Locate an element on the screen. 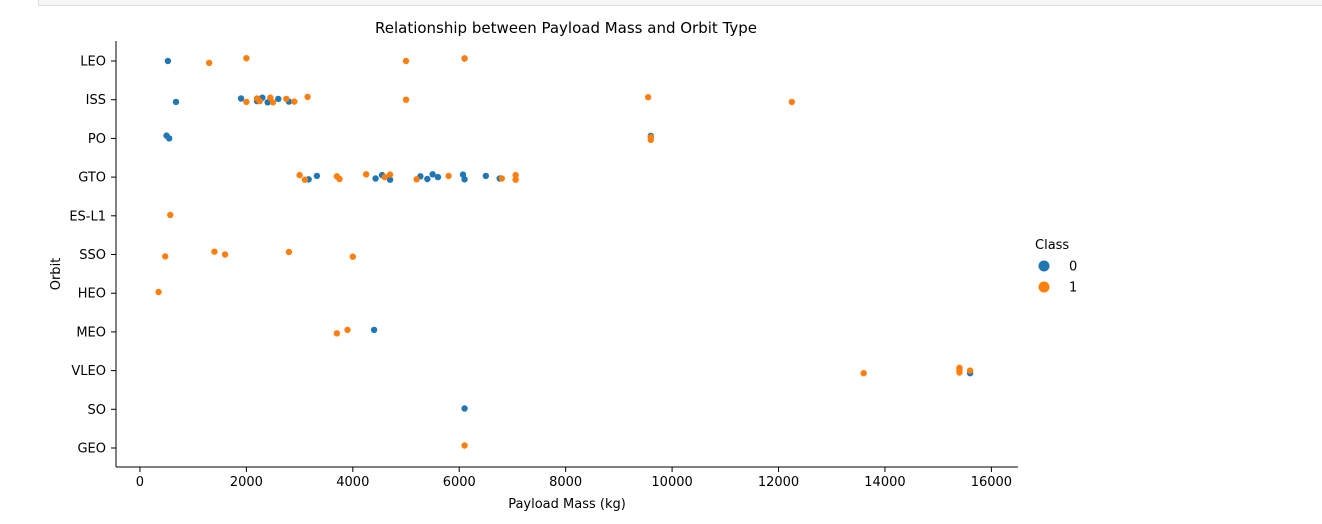  legend-label: 1 is located at coordinates (1073, 288).